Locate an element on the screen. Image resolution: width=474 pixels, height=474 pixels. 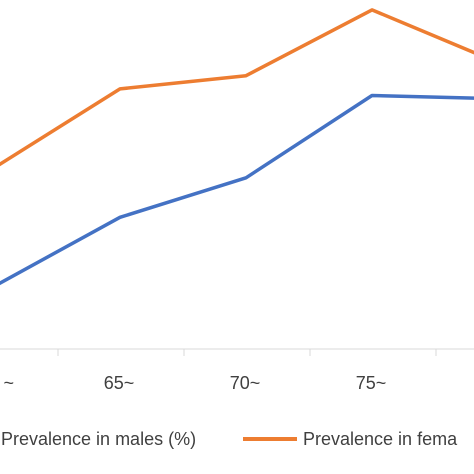
x-tick-label: 65~ is located at coordinates (119, 383).